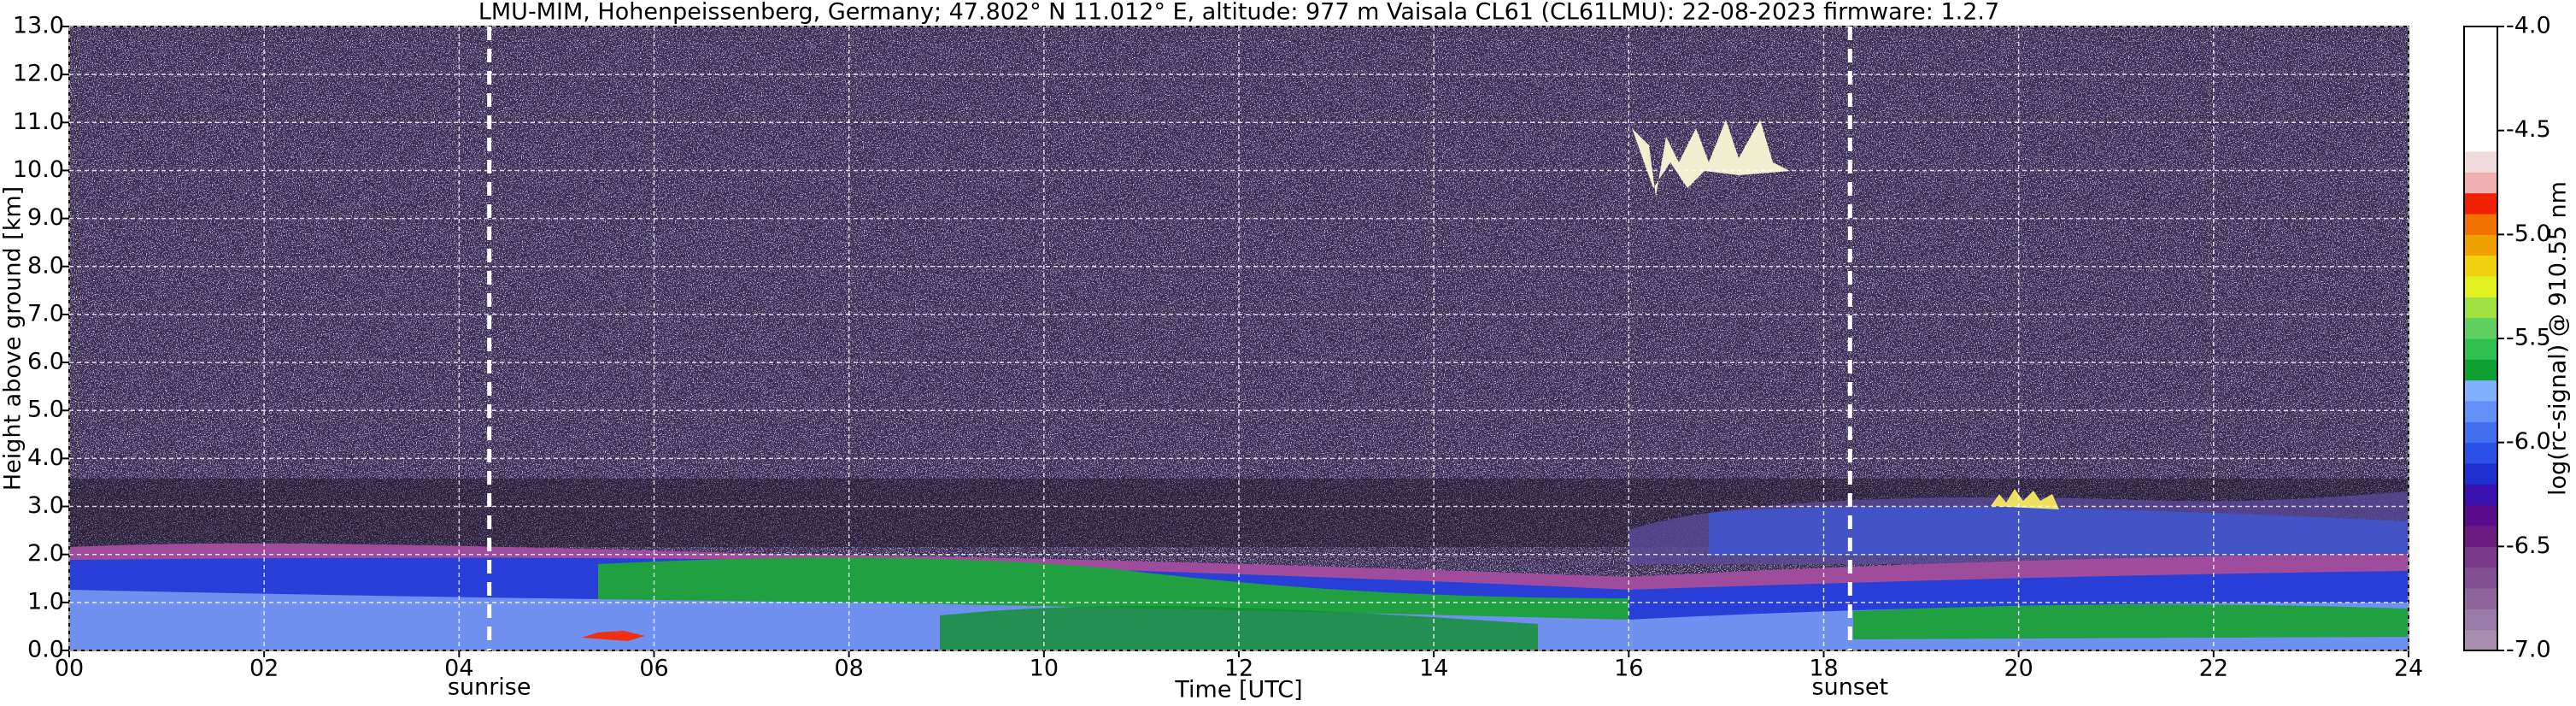 Image resolution: width=2576 pixels, height=706 pixels. What do you see at coordinates (69, 669) in the screenshot?
I see `x-tick-label: 00` at bounding box center [69, 669].